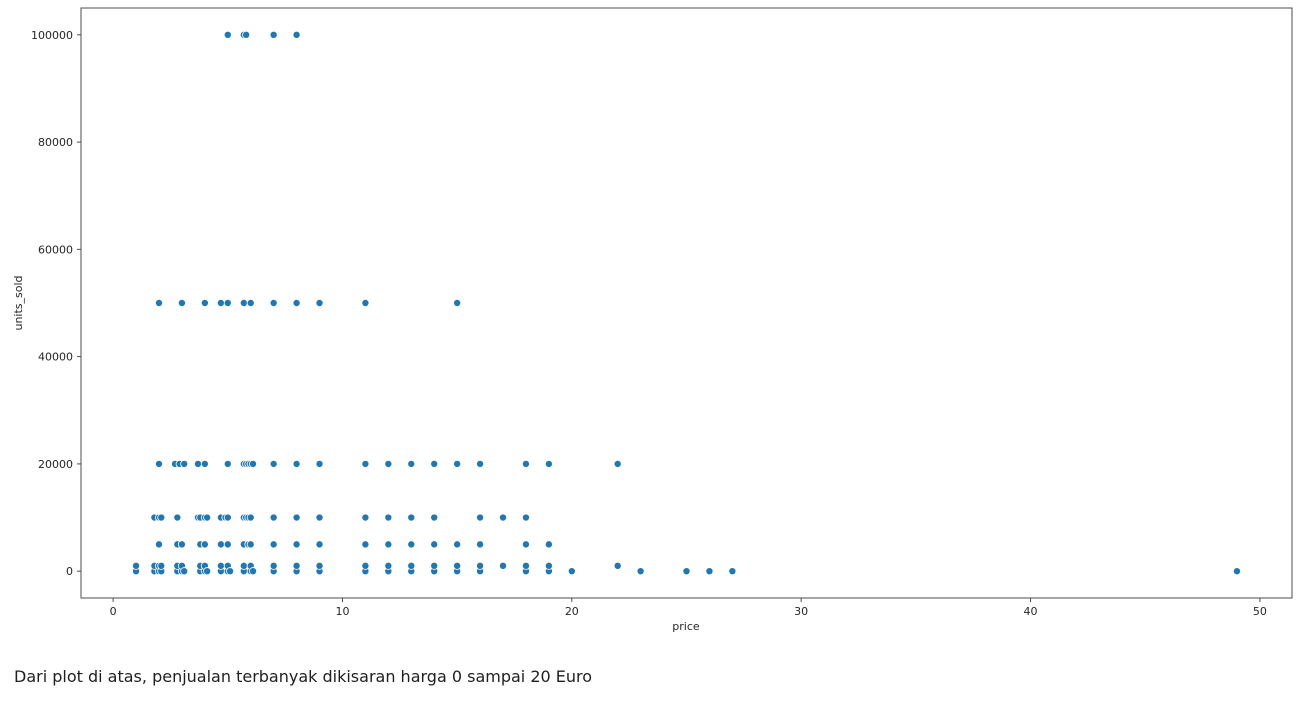 This screenshot has height=707, width=1307. I want to click on y-tick-label: 20000, so click(55, 464).